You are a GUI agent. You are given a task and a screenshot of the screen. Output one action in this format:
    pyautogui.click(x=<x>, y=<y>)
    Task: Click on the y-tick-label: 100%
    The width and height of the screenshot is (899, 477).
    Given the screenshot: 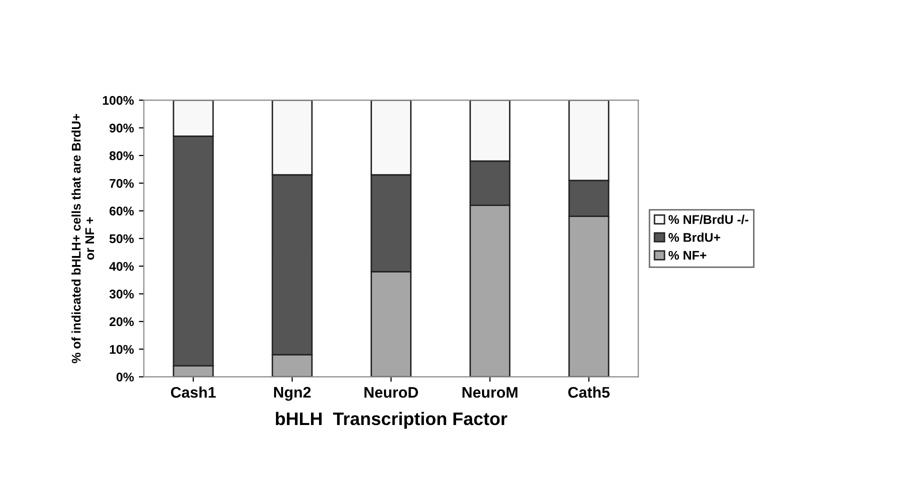 What is the action you would take?
    pyautogui.click(x=118, y=100)
    